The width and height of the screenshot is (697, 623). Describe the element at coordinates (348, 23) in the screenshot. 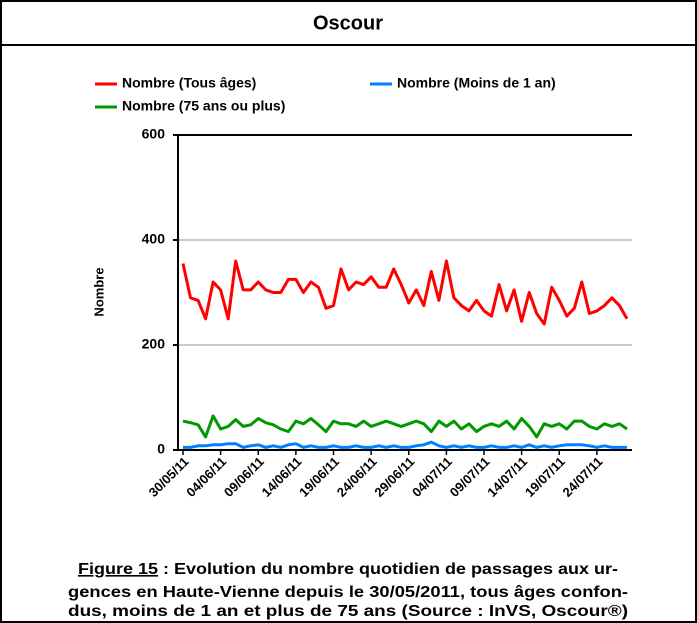

I see `header-title: Oscour` at that location.